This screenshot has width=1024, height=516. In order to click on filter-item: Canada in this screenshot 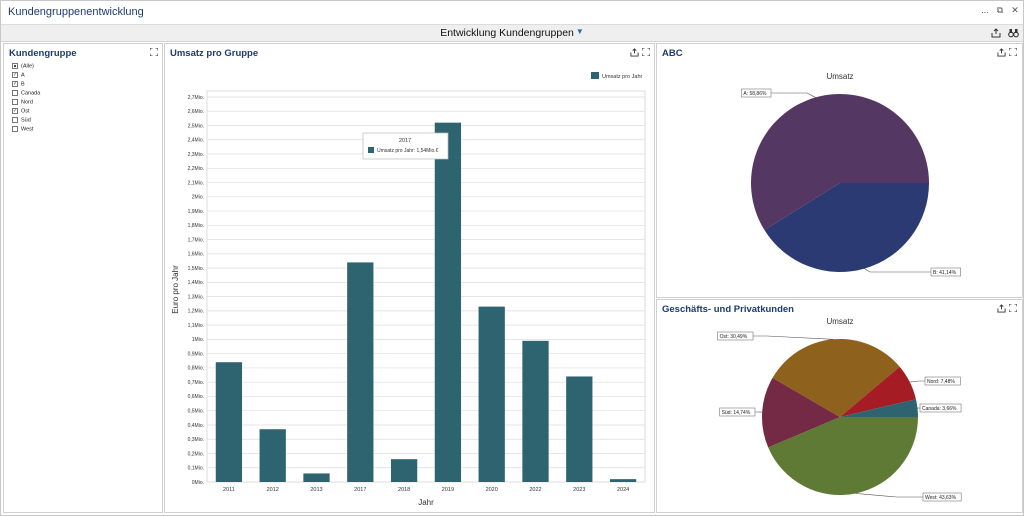, I will do `click(26, 94)`.